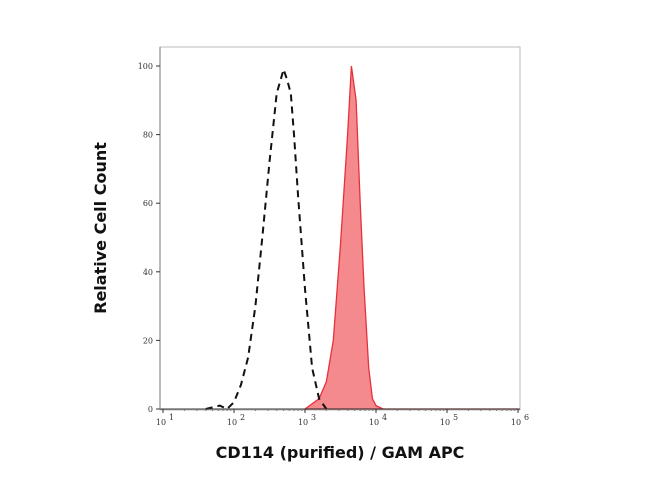  I want to click on x-tick-exponent: 1, so click(171, 417).